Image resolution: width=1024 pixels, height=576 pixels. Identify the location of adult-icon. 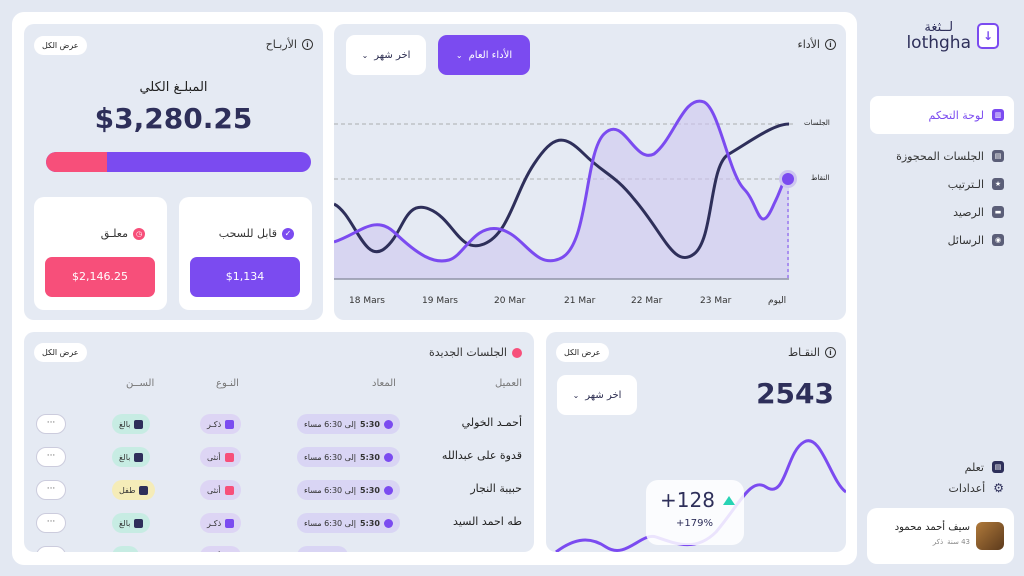
(139, 523).